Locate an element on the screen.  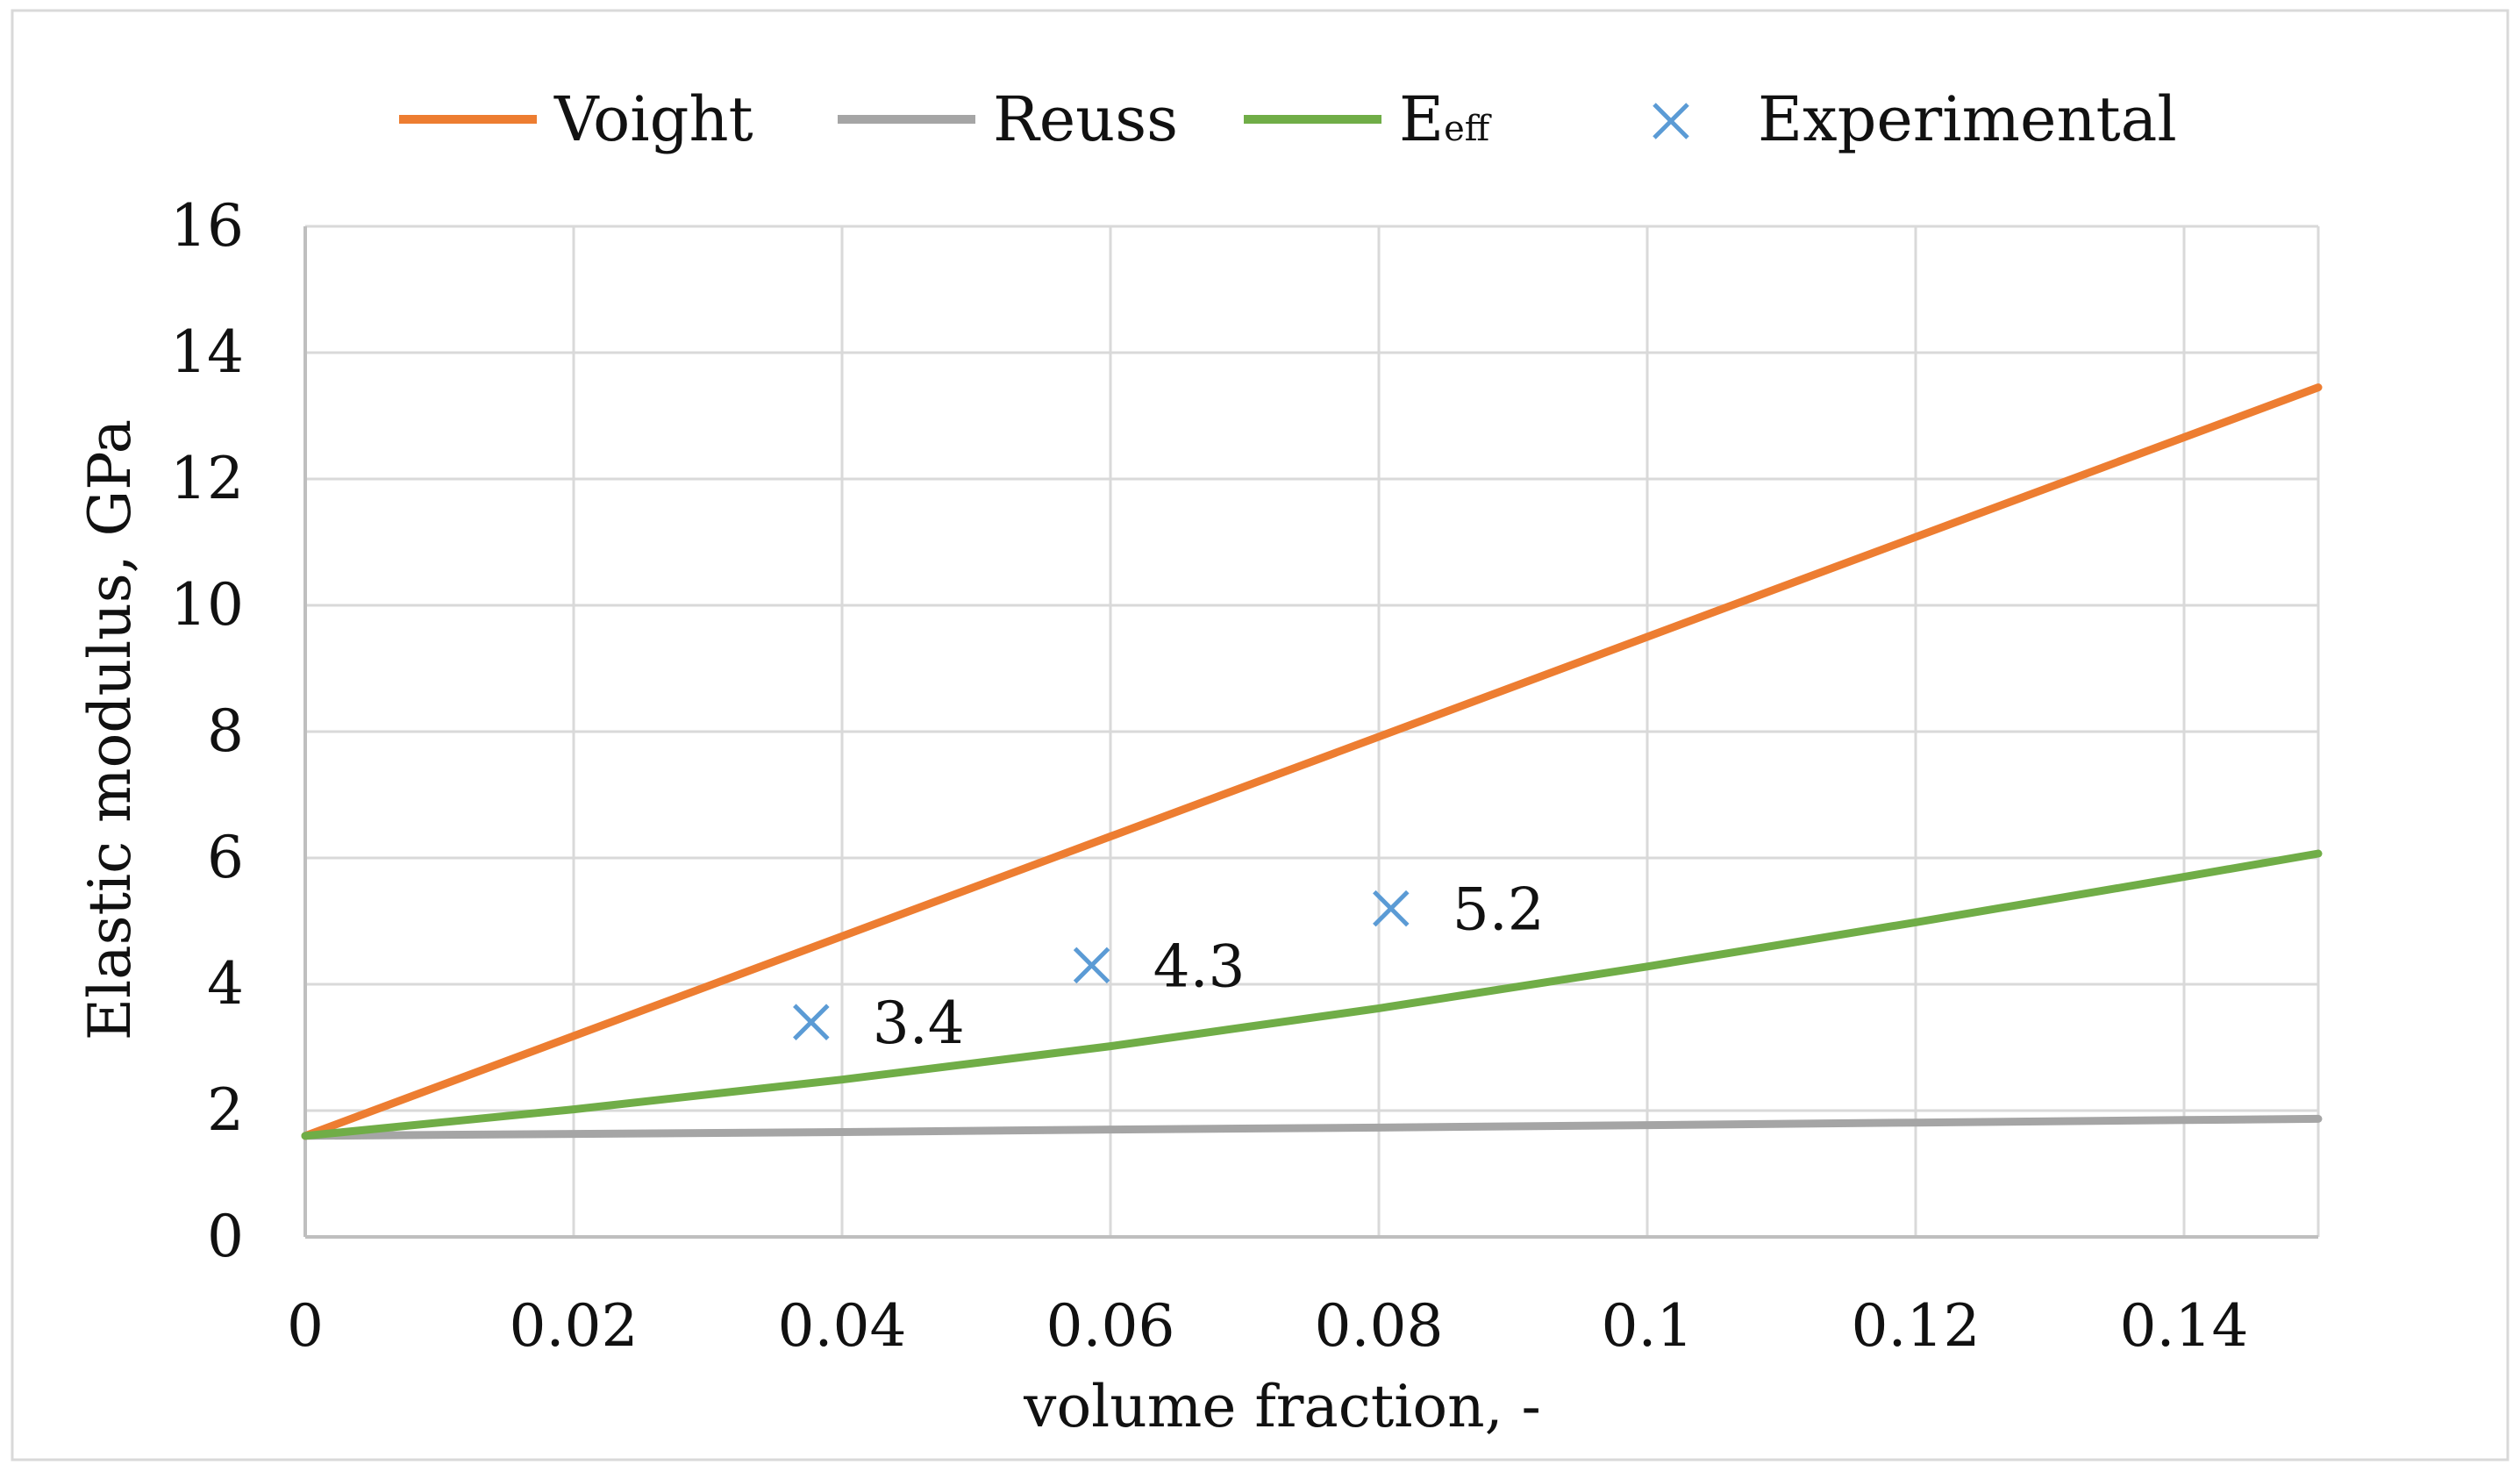
series-line-reuss is located at coordinates (1312, 1127).